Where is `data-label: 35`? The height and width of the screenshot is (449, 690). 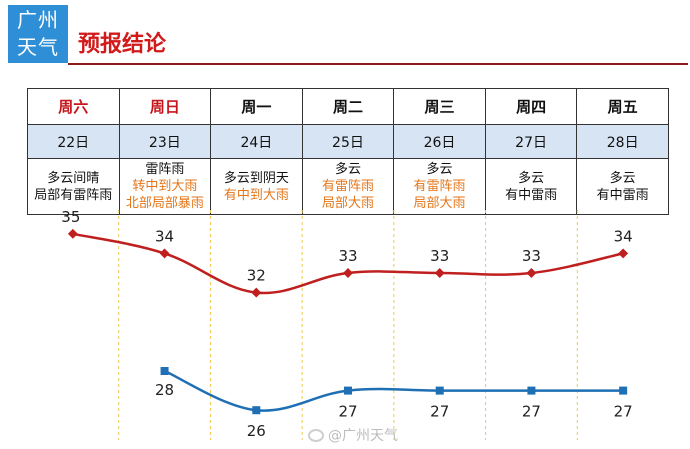 data-label: 35 is located at coordinates (70, 217).